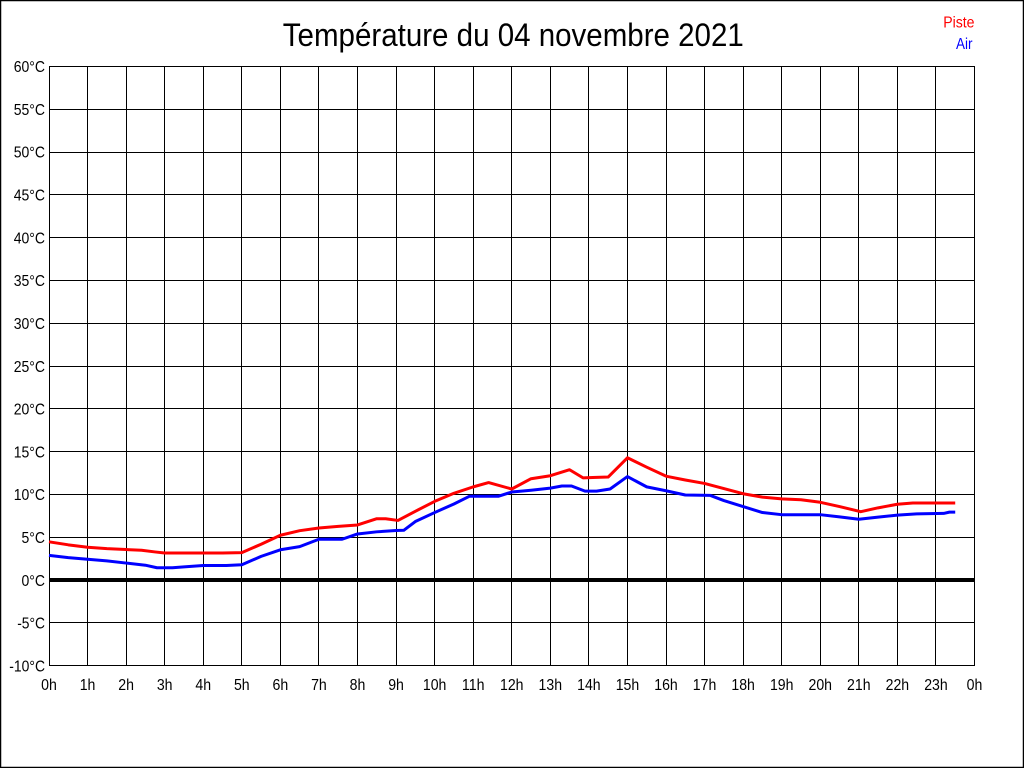  Describe the element at coordinates (589, 685) in the screenshot. I see `svg-text: 14h` at that location.